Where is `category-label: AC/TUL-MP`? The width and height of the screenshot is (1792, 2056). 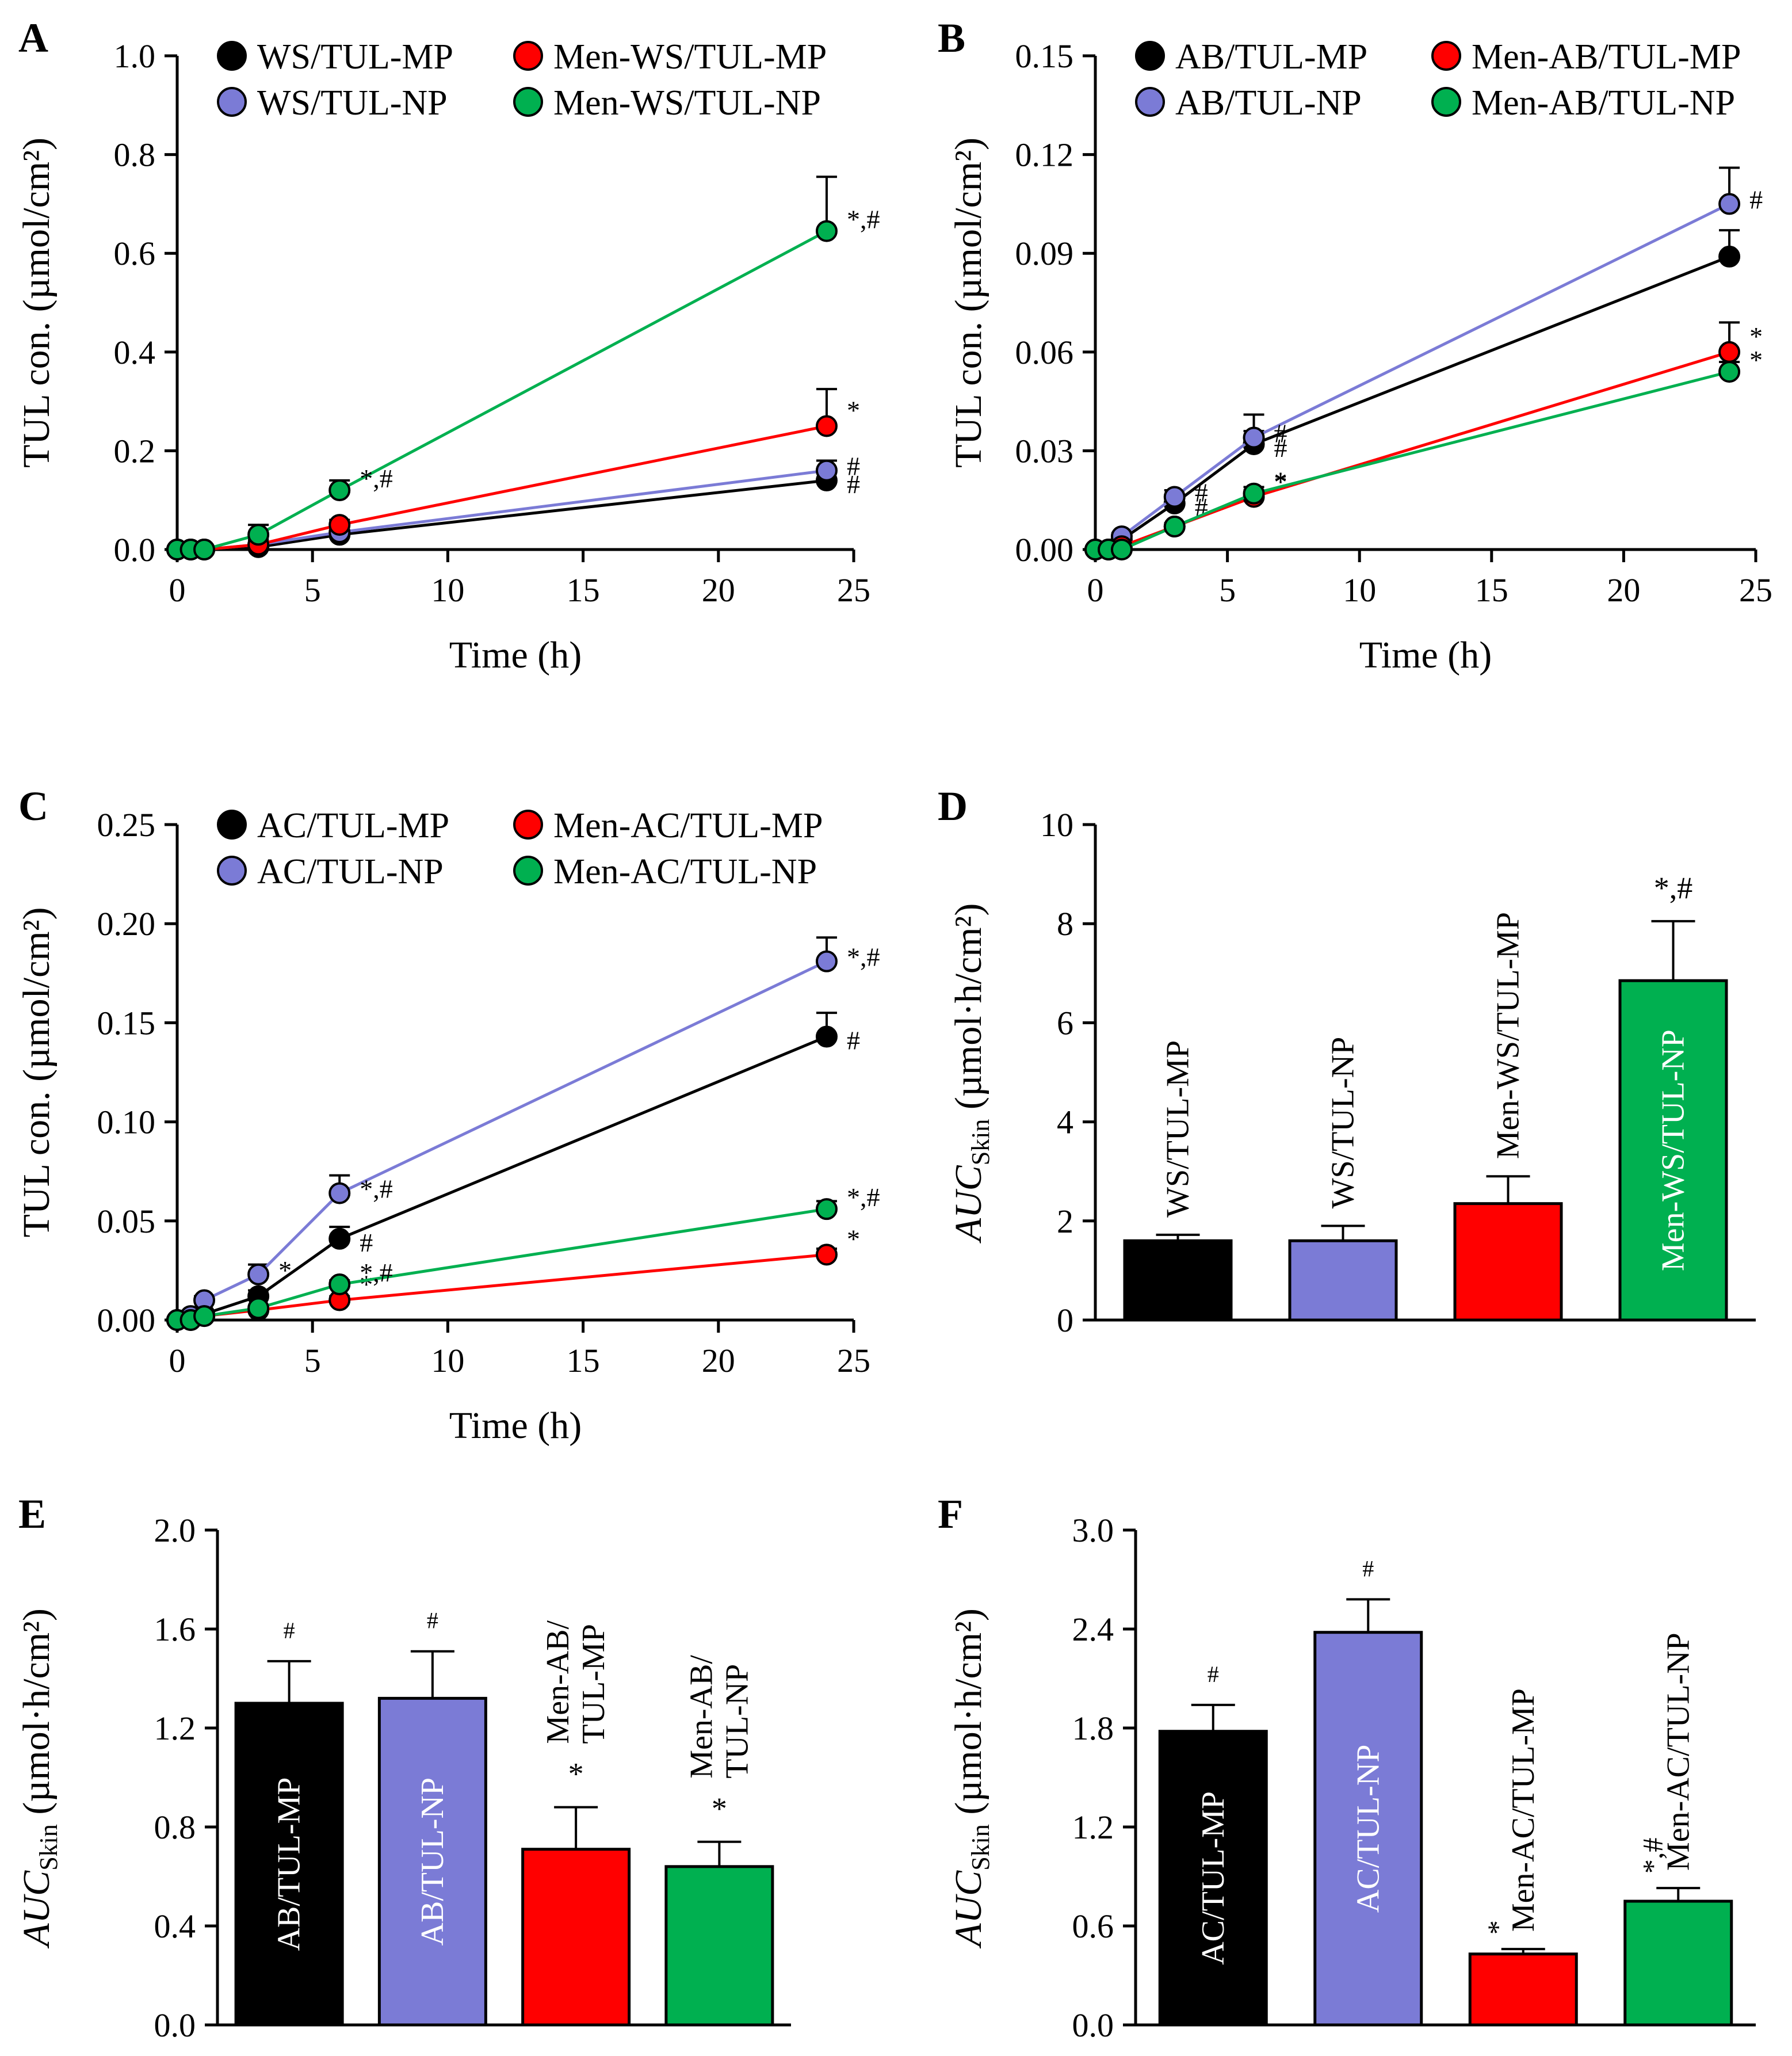
category-label: AC/TUL-MP is located at coordinates (1213, 1878).